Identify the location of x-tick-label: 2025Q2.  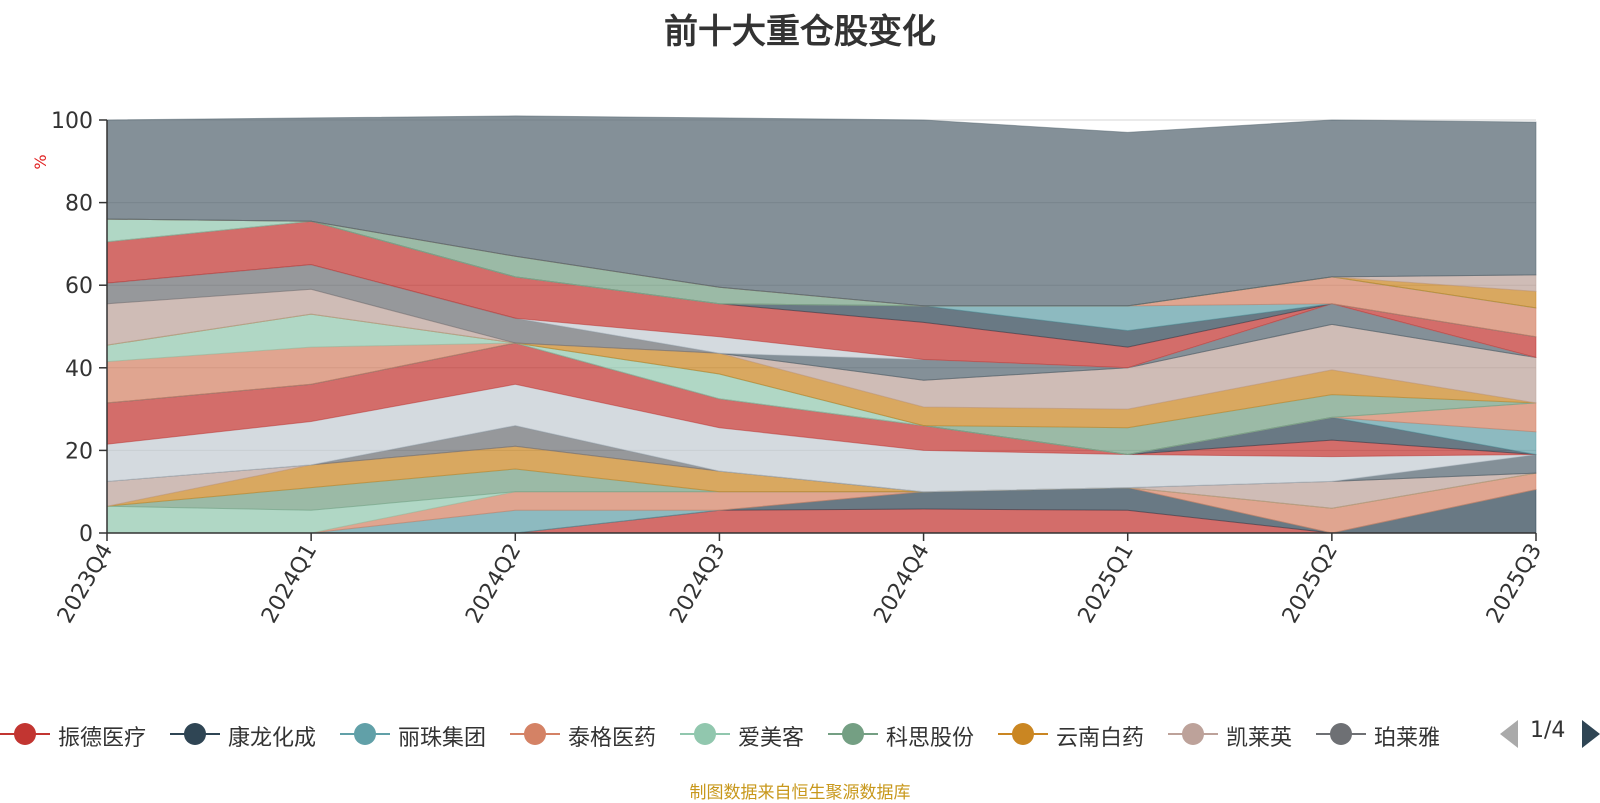
(1310, 584).